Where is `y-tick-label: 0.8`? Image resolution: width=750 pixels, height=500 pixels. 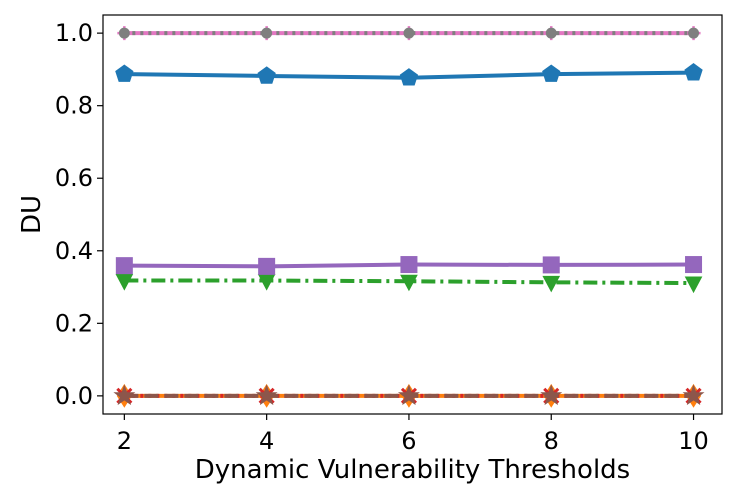 y-tick-label: 0.8 is located at coordinates (74, 106).